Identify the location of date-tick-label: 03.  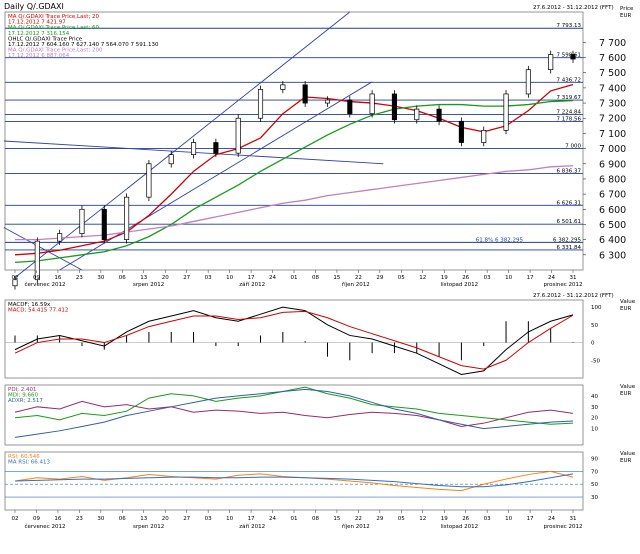
(487, 278).